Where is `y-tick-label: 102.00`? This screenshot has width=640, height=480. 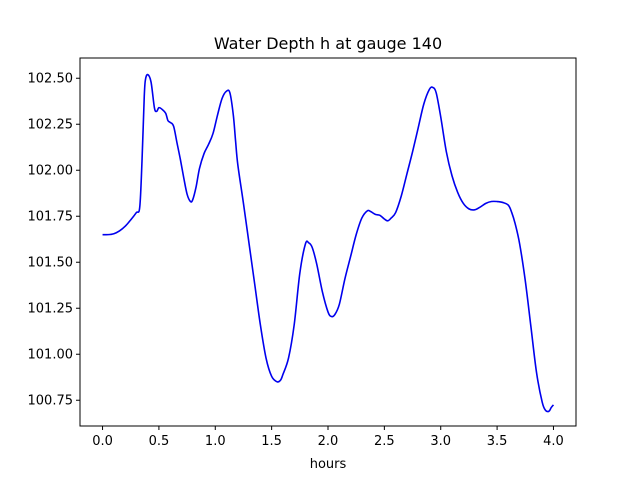 y-tick-label: 102.00 is located at coordinates (51, 171).